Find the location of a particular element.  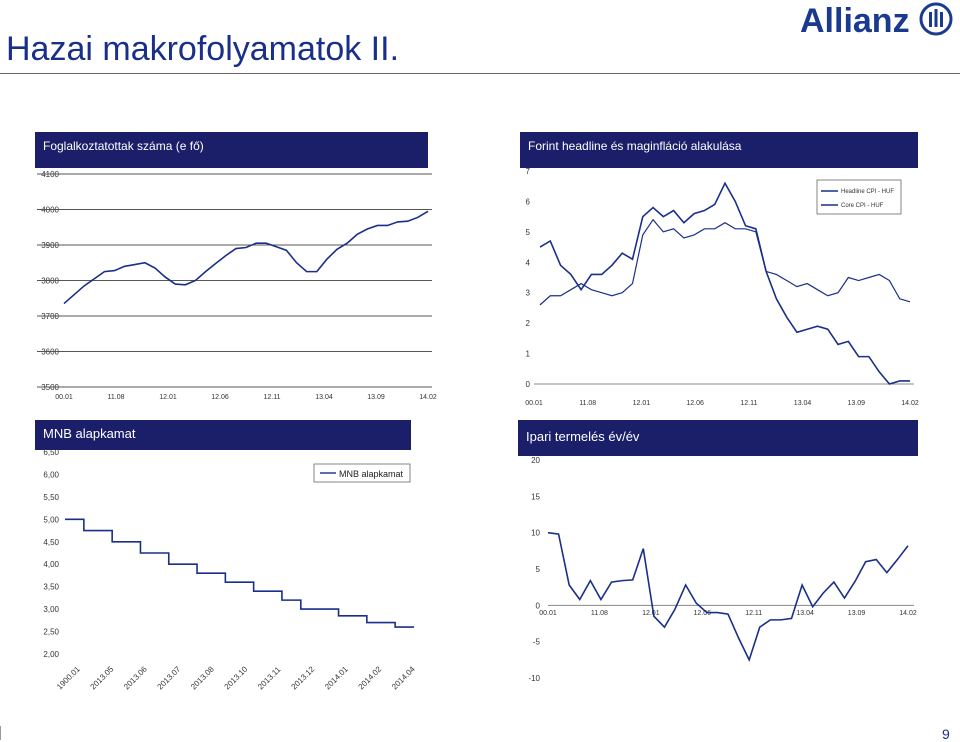

industrial-xtick-label: 13.09 is located at coordinates (857, 613).